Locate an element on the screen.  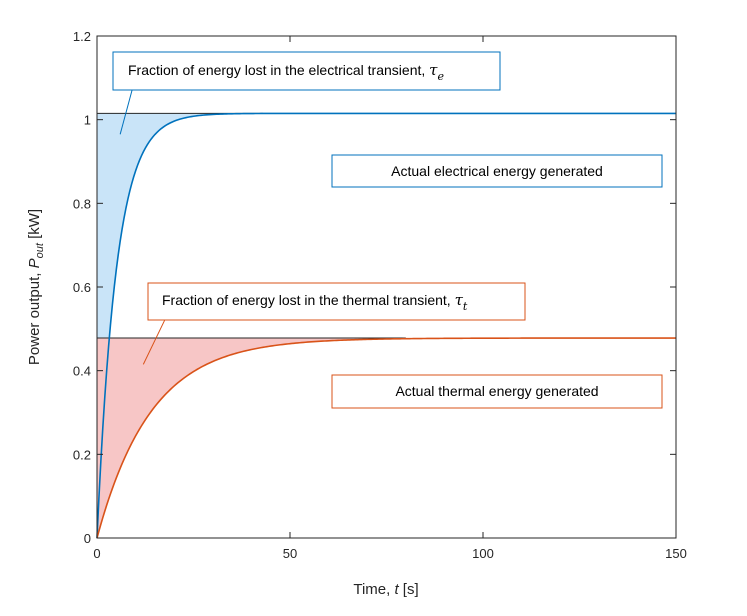
x-tick-label: 150 is located at coordinates (676, 553).